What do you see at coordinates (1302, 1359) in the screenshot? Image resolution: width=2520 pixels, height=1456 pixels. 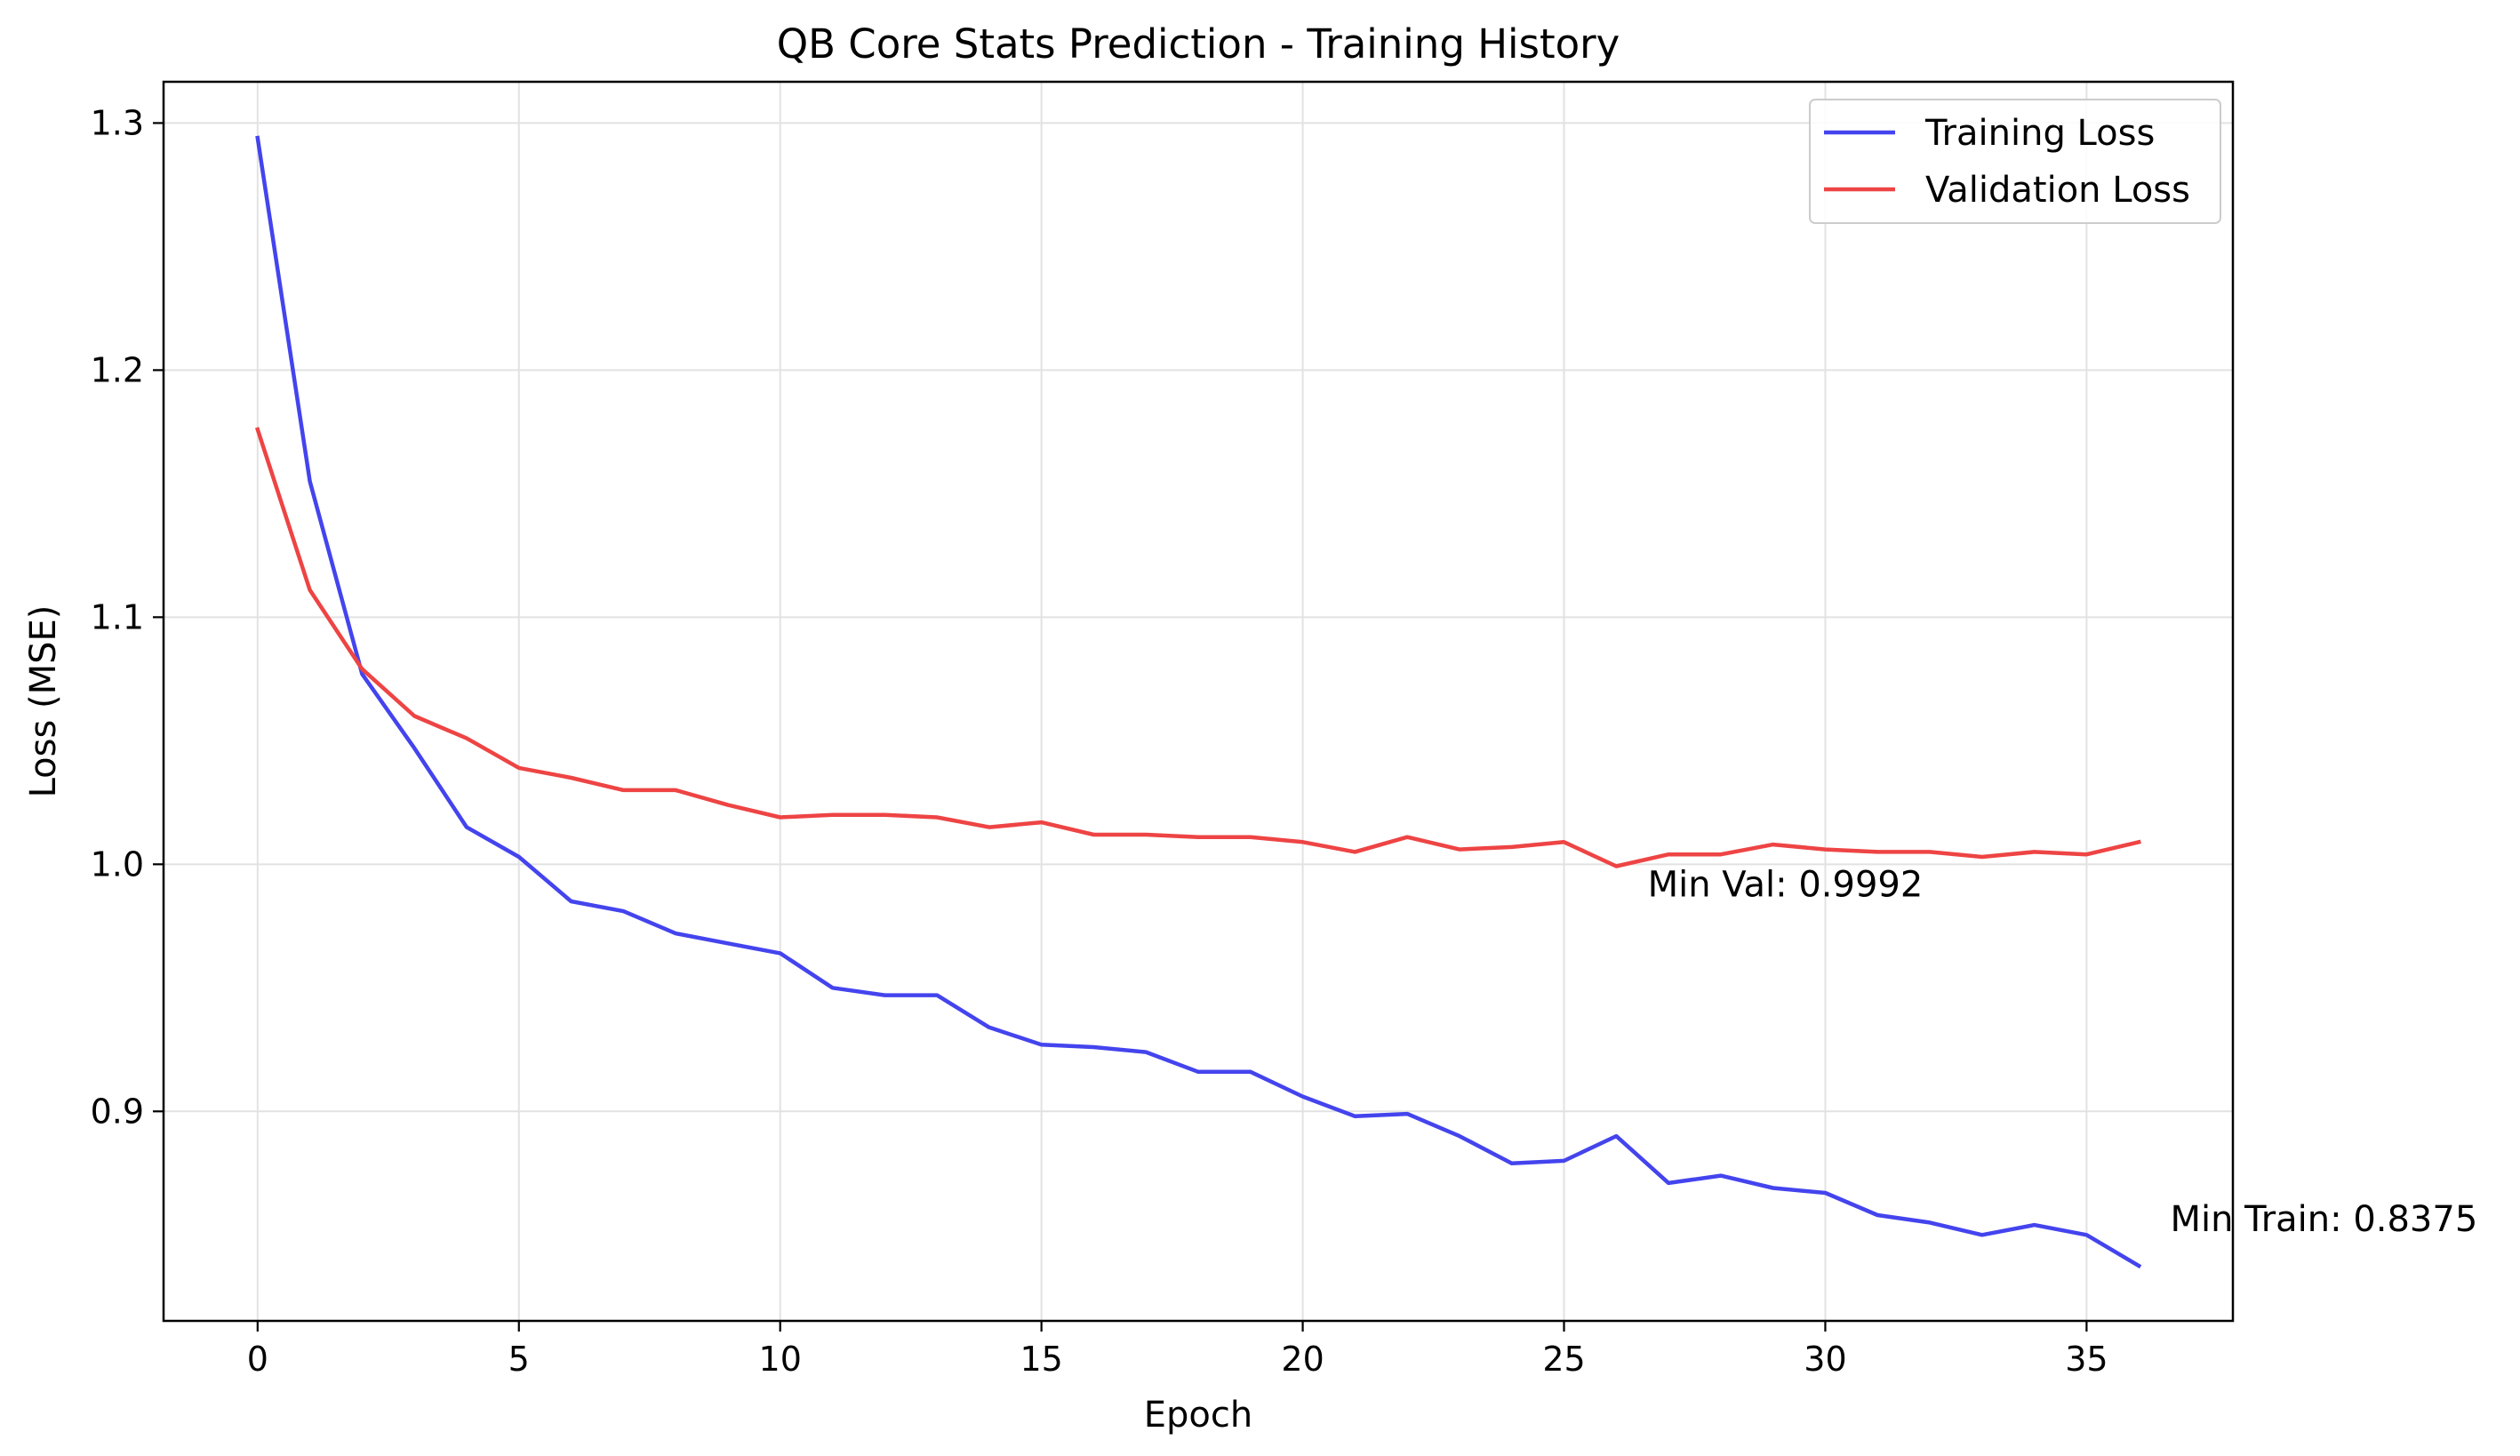 I see `x-tick-label-4: 20` at bounding box center [1302, 1359].